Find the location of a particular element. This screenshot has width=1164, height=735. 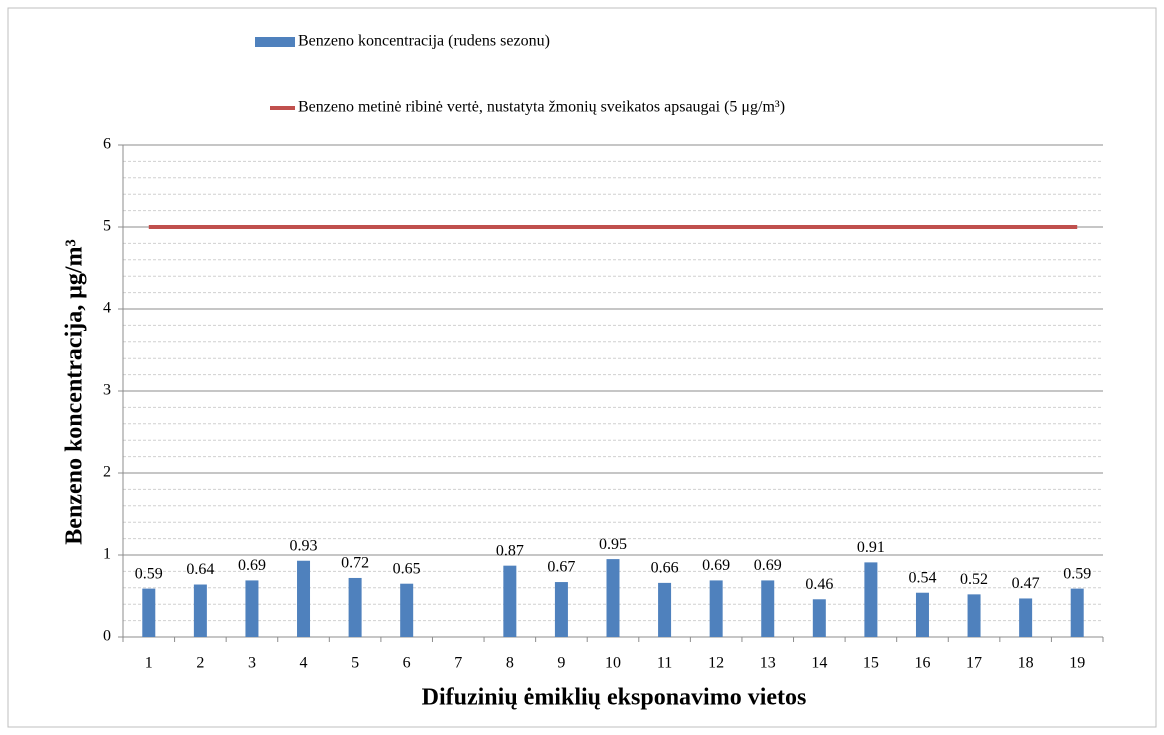

x-tick-label: 18 is located at coordinates (1026, 663).